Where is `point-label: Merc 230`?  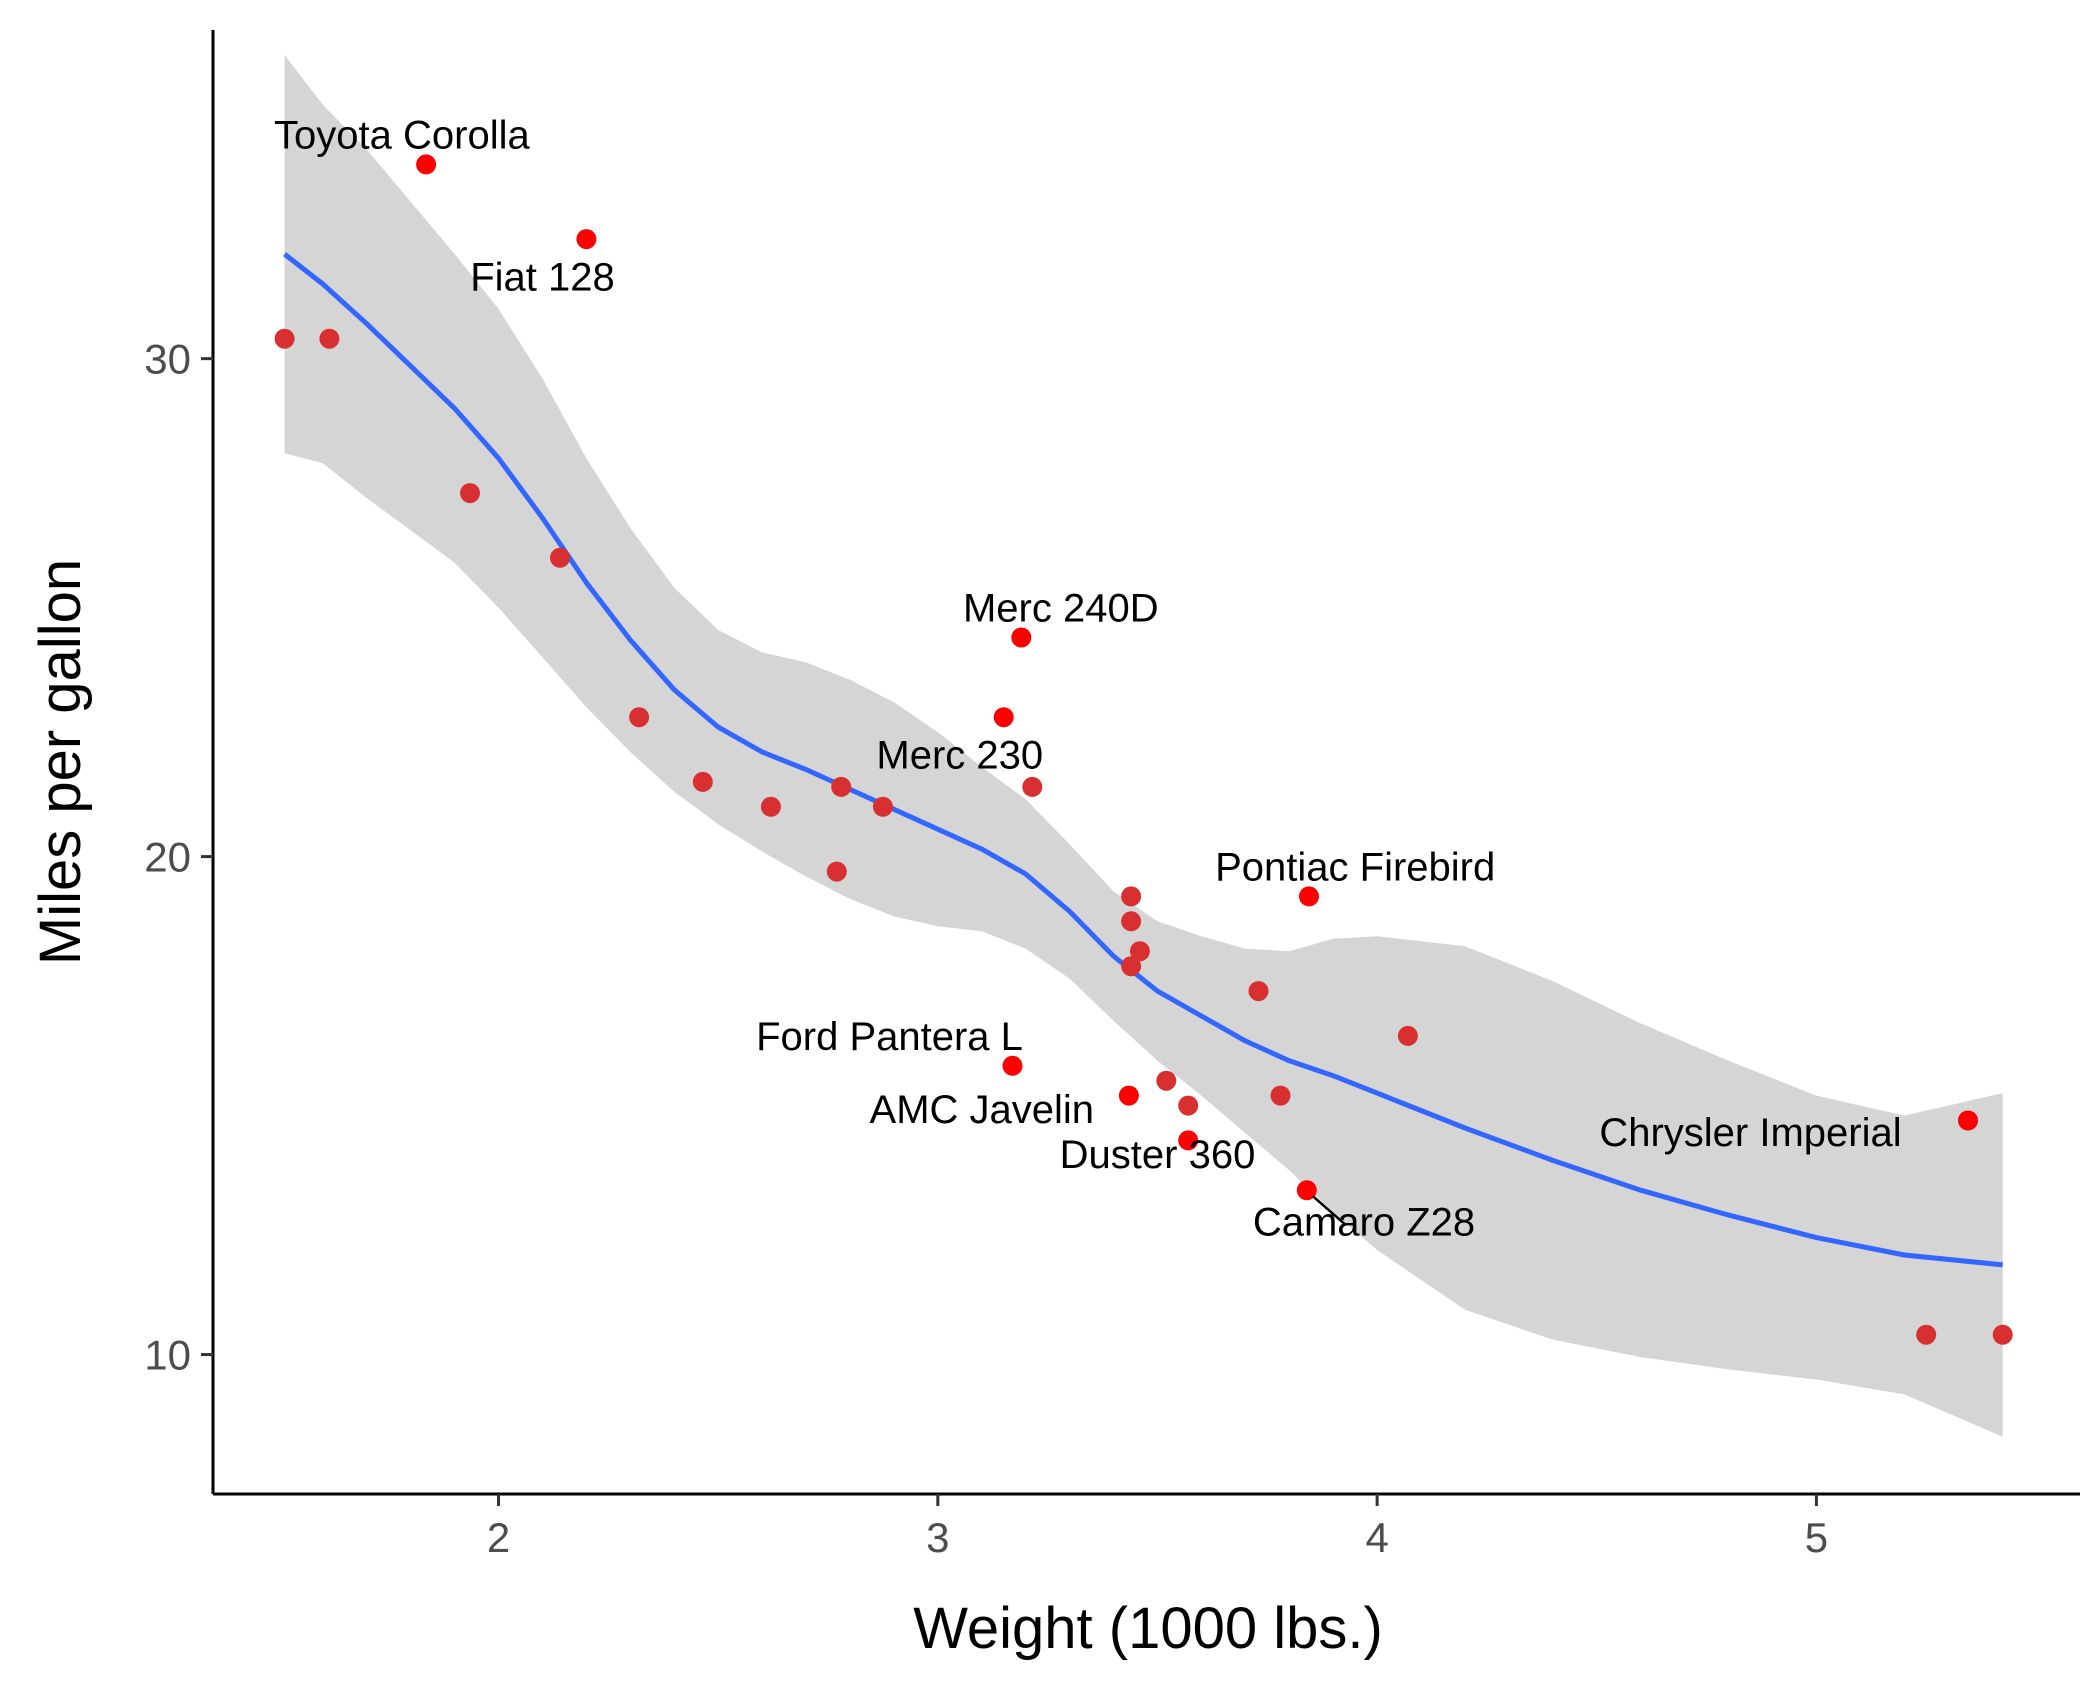 point-label: Merc 230 is located at coordinates (959, 756).